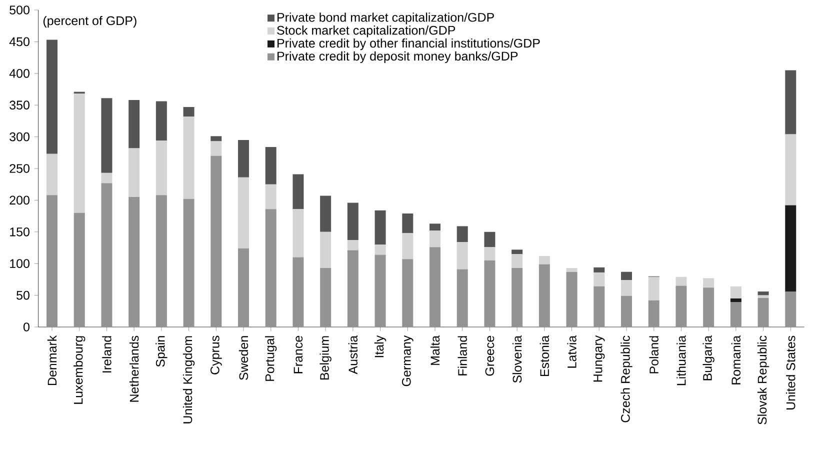  I want to click on x-tick-label: Slovak Republic, so click(763, 380).